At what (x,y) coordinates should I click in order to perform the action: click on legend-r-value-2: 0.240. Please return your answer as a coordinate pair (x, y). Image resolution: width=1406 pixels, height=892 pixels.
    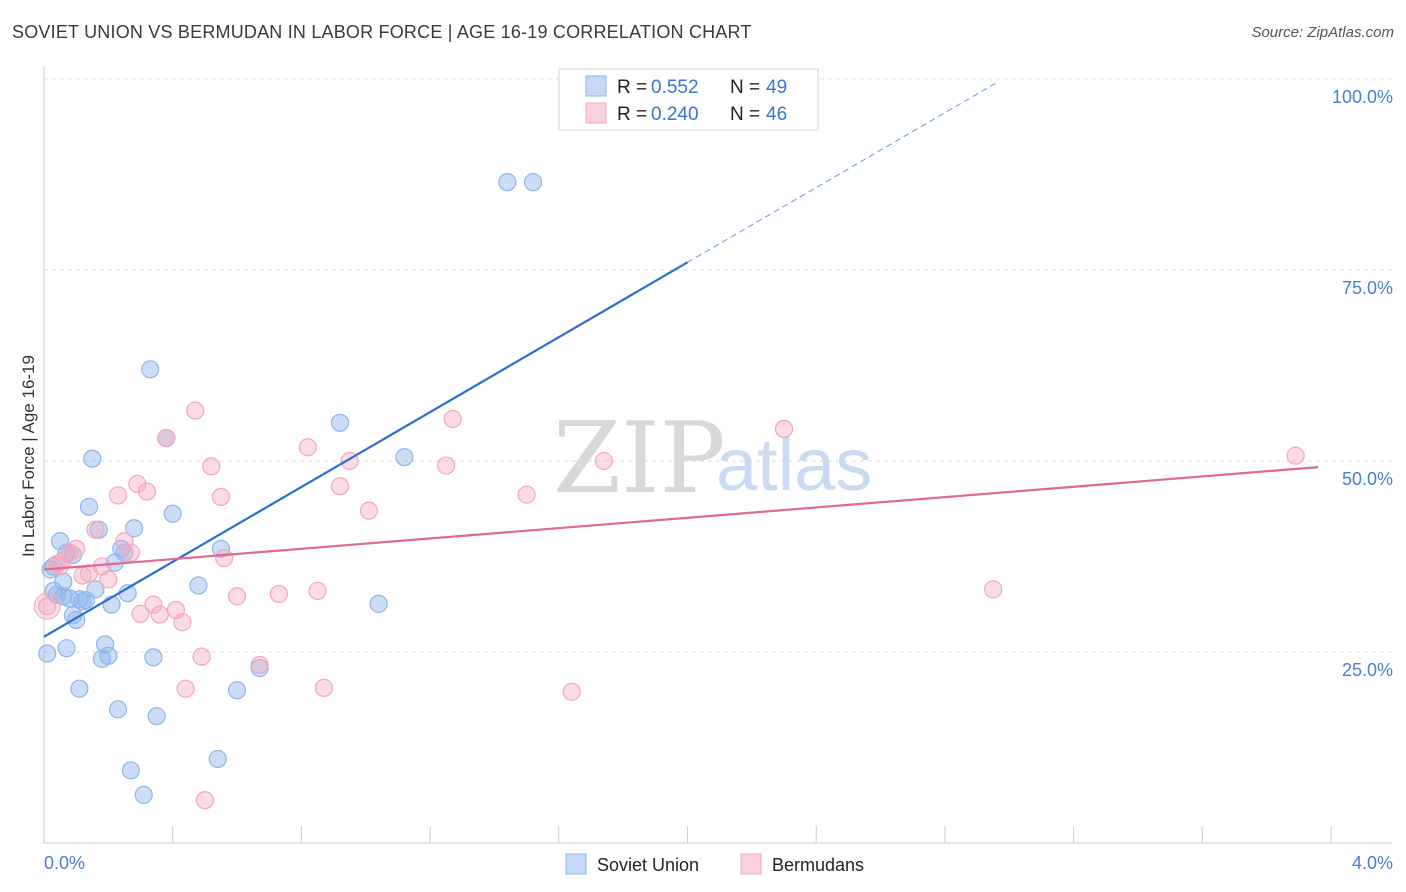
    Looking at the image, I should click on (675, 114).